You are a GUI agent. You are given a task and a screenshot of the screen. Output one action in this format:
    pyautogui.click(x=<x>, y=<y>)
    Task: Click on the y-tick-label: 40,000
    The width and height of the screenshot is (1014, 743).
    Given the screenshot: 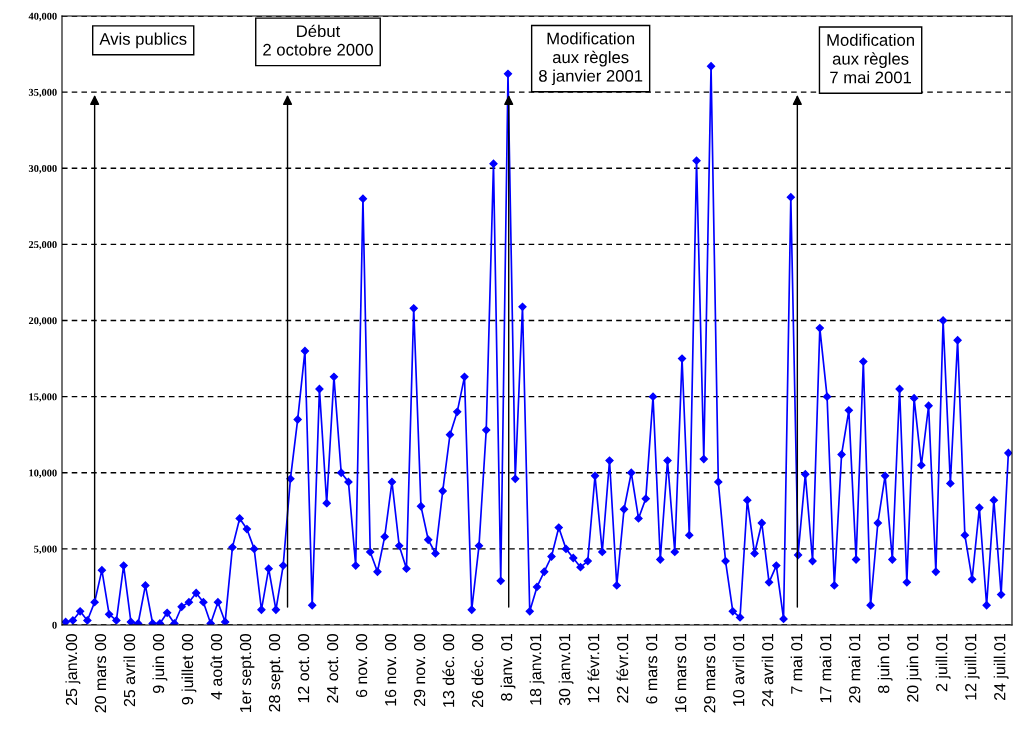 What is the action you would take?
    pyautogui.click(x=42, y=17)
    